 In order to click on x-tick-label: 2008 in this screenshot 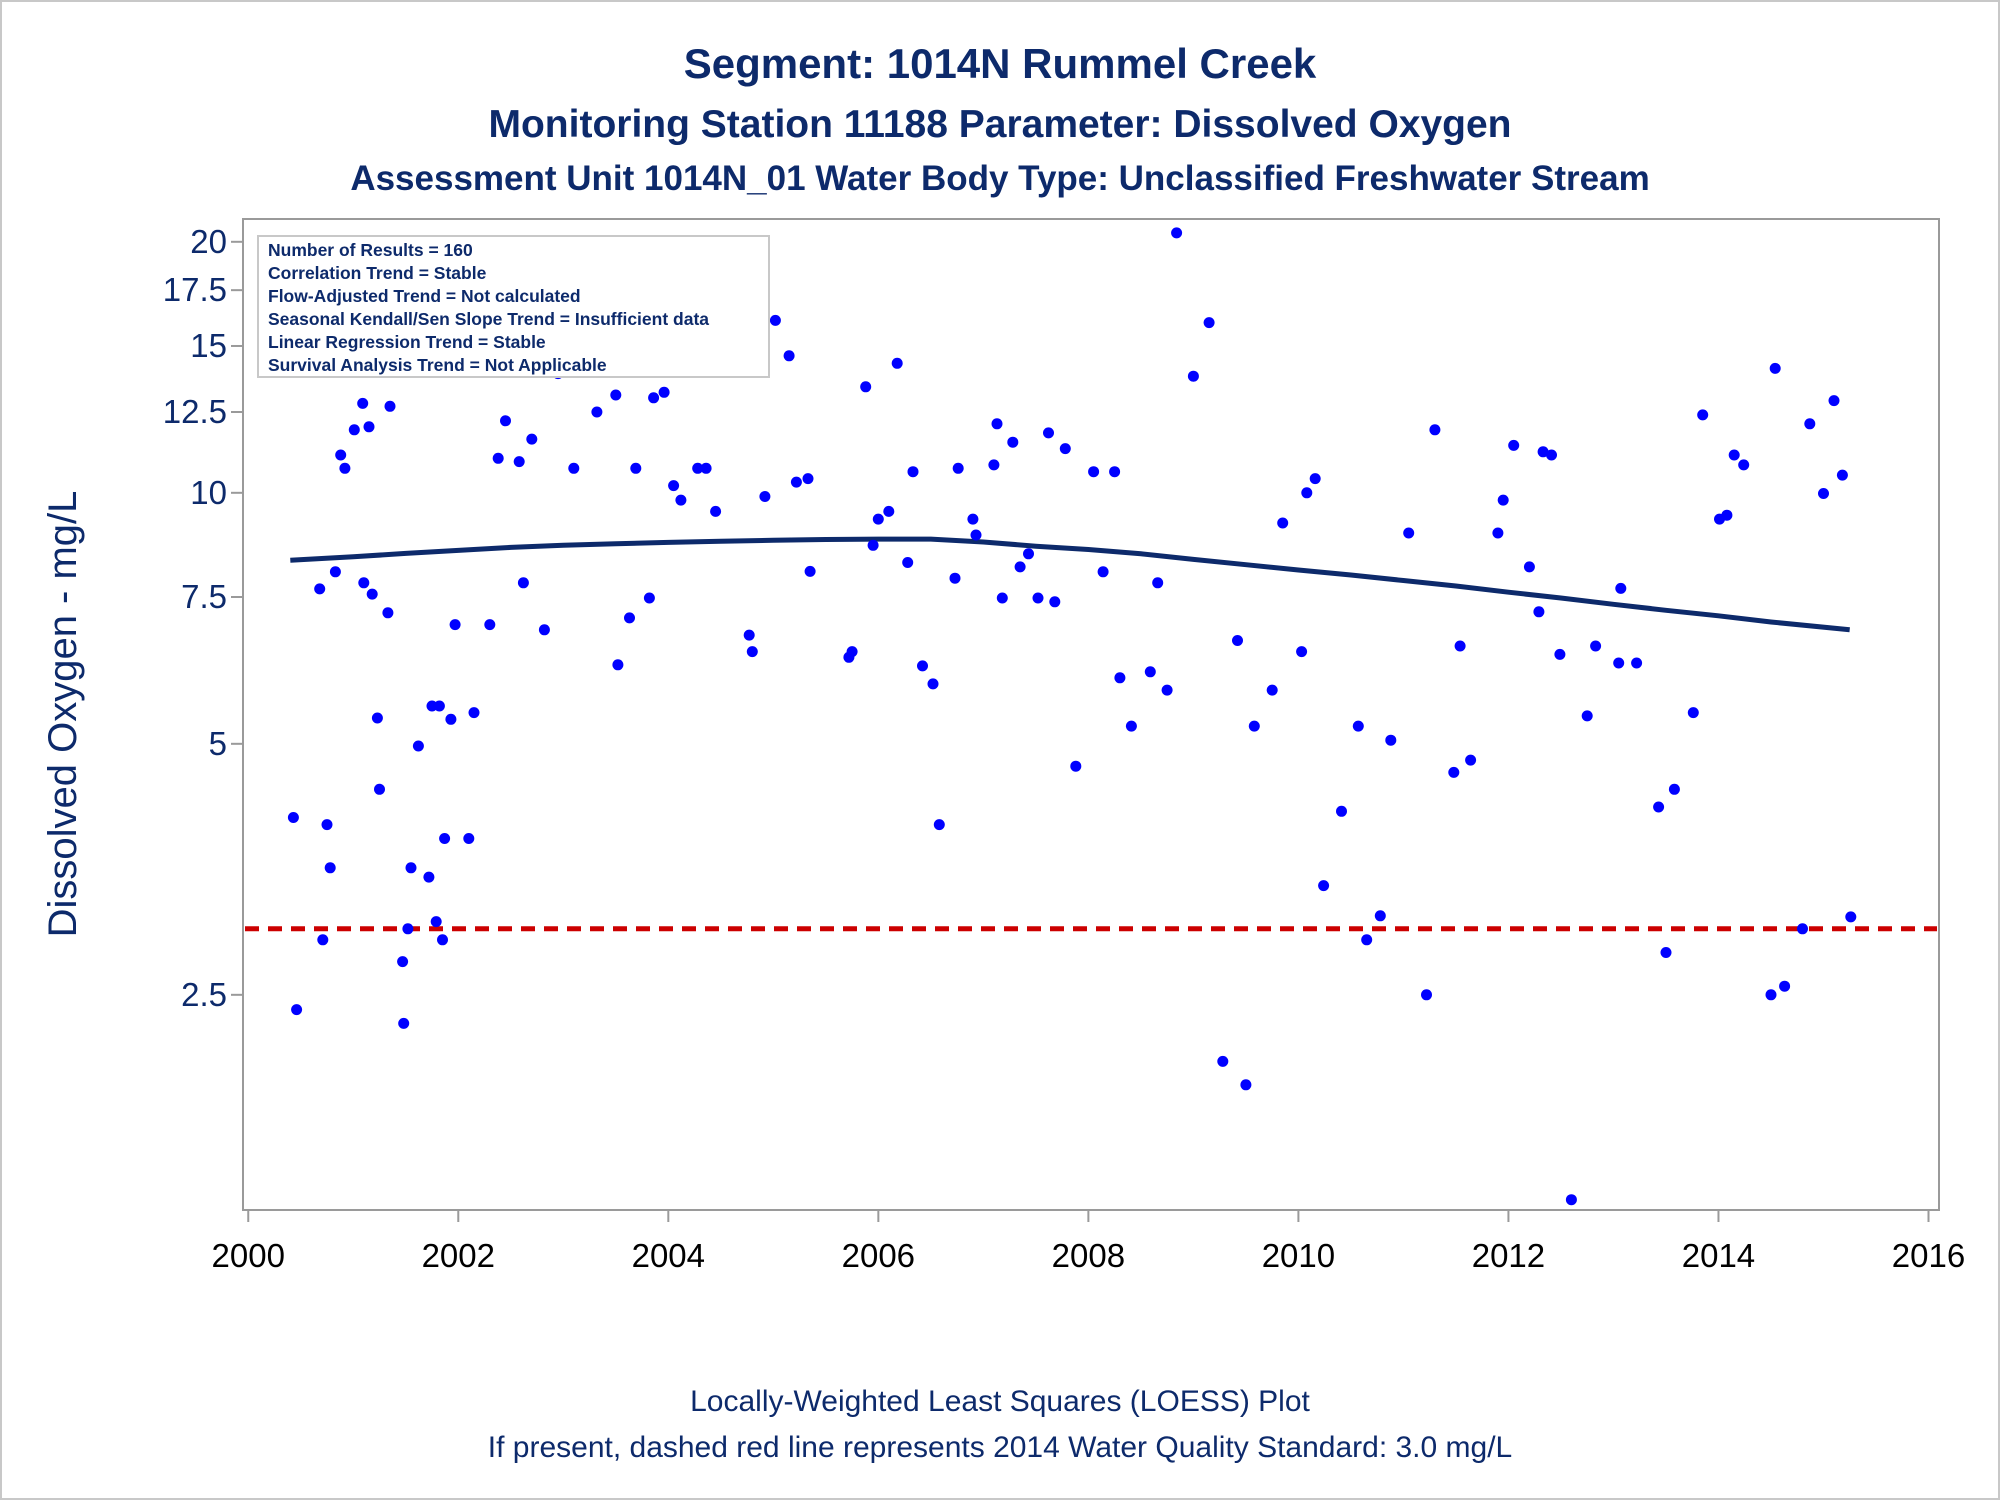, I will do `click(1088, 1255)`.